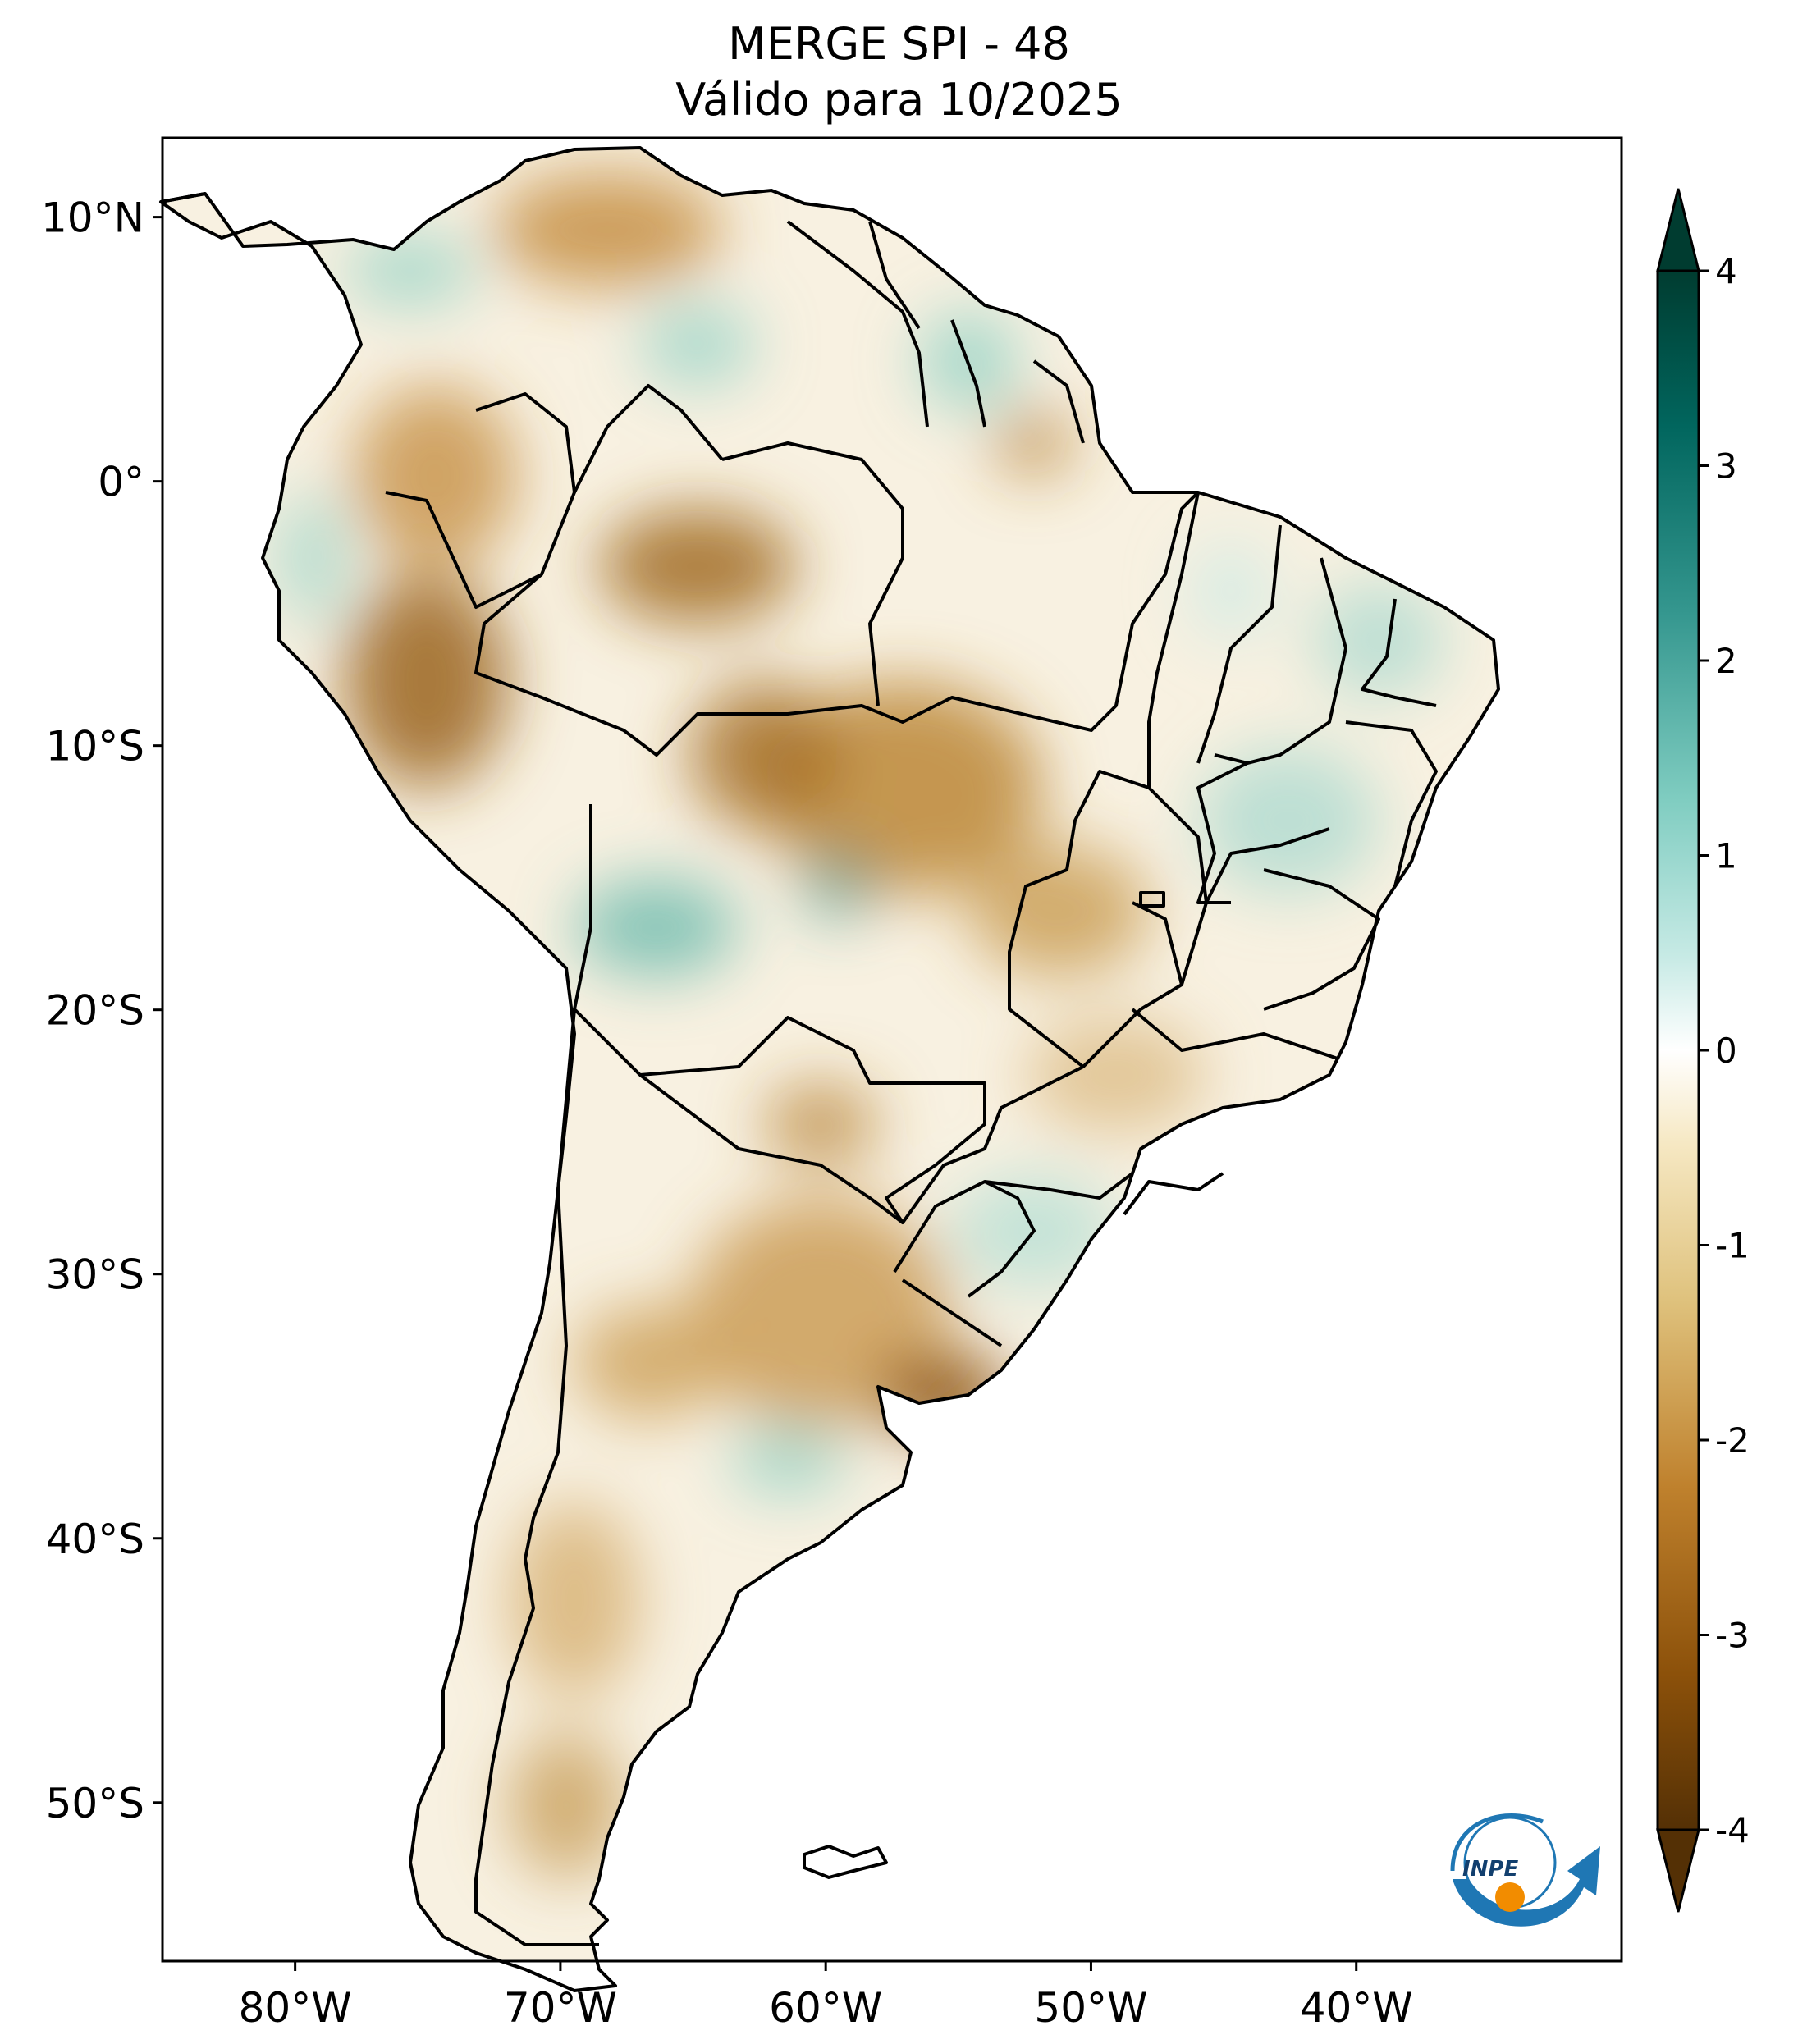 The image size is (1798, 2044). I want to click on lat-tick-label: 40°S, so click(95, 1539).